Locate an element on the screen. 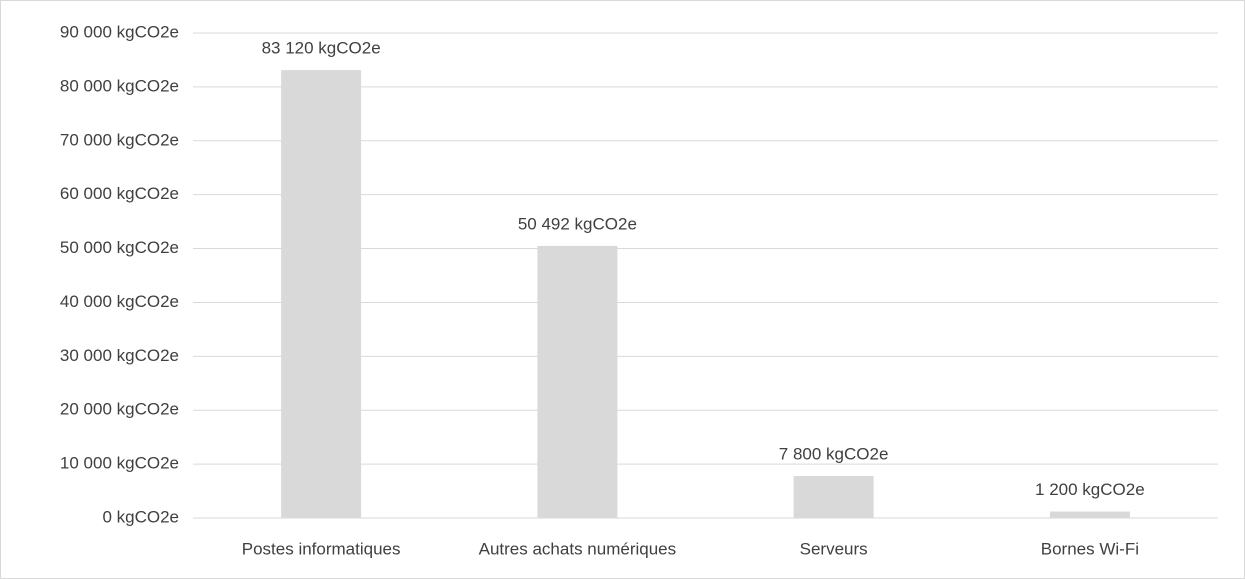 Image resolution: width=1245 pixels, height=579 pixels. y-tick-label: 50 000 kgCO2e is located at coordinates (119, 247).